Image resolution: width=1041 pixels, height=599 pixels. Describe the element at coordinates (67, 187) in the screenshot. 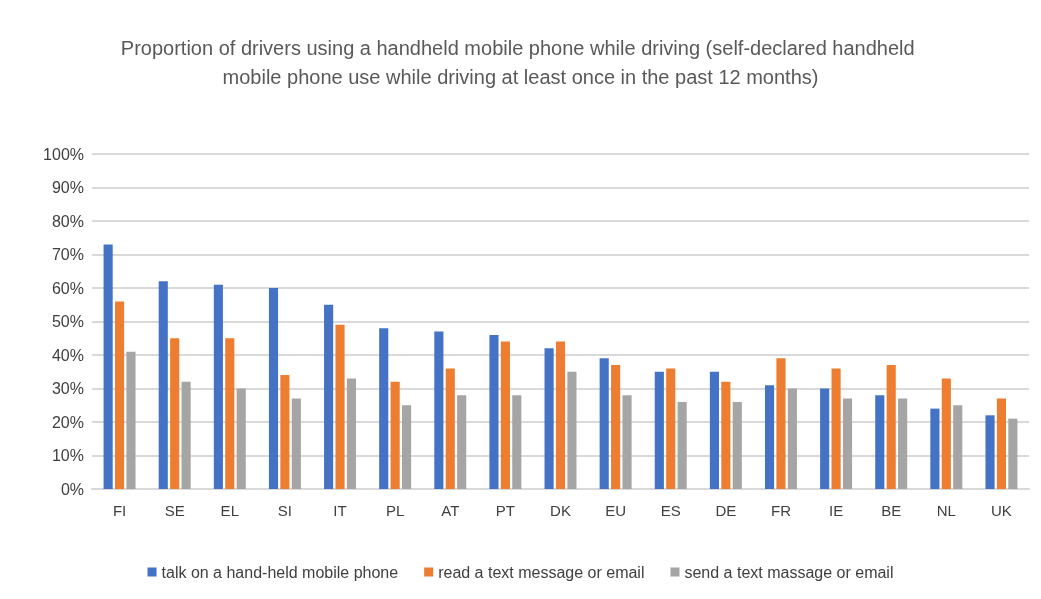

I see `y-tick-label: 90%` at that location.